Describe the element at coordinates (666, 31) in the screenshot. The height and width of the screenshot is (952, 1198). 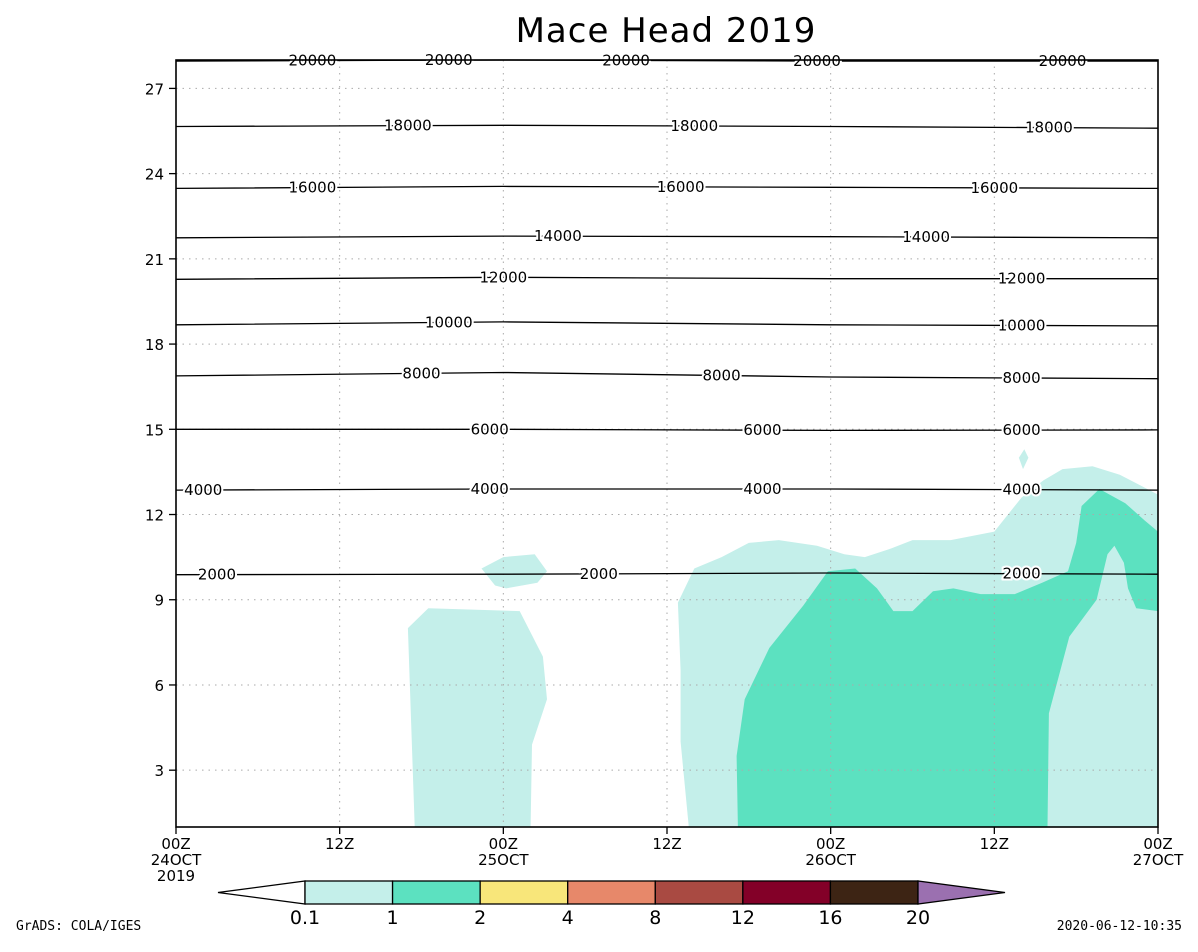
I see `chart-title: Mace Head 2019` at that location.